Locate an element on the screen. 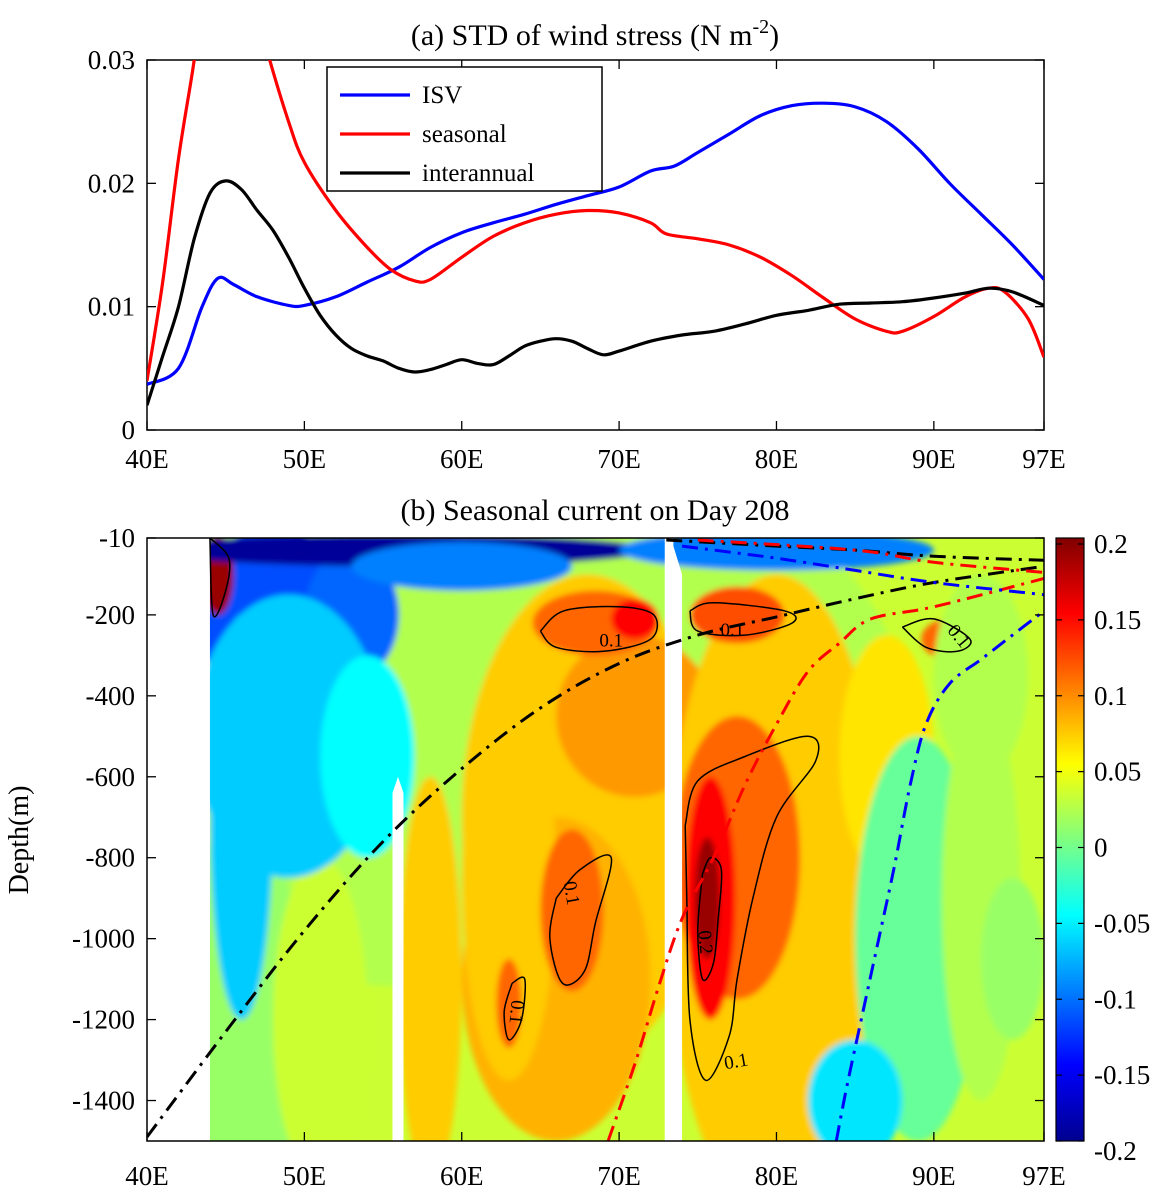 Image resolution: width=1163 pixels, height=1200 pixels. line-red-dash-dot-upper is located at coordinates (870, 556).